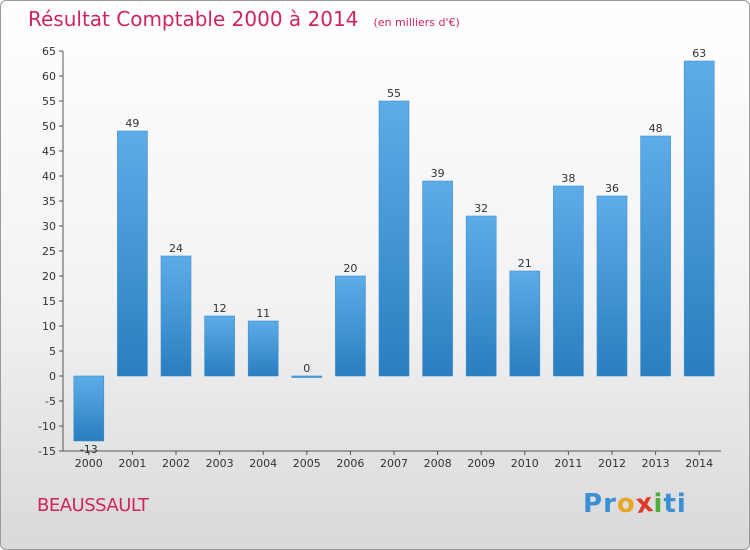  What do you see at coordinates (394, 463) in the screenshot?
I see `x-tick-label: 2007` at bounding box center [394, 463].